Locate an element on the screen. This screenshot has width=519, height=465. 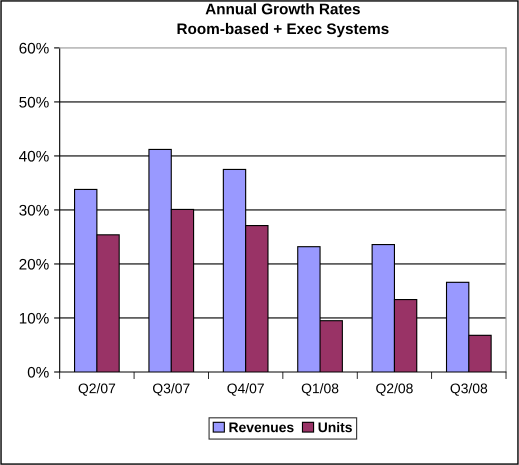
y-tick-label: 10% is located at coordinates (34, 318).